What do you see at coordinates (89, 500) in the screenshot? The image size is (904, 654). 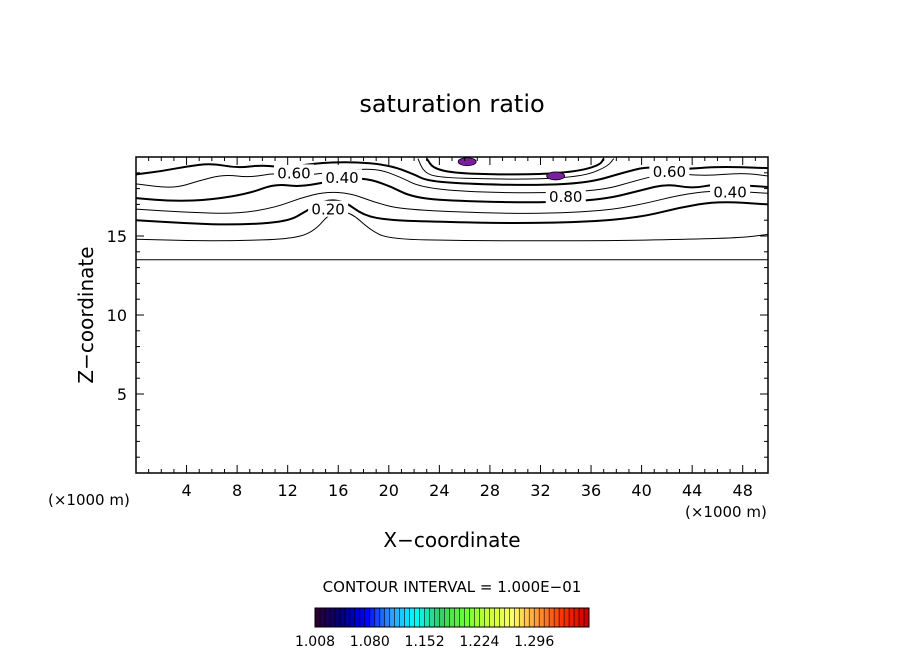 I see `x-unit-left: (×1000 m)` at bounding box center [89, 500].